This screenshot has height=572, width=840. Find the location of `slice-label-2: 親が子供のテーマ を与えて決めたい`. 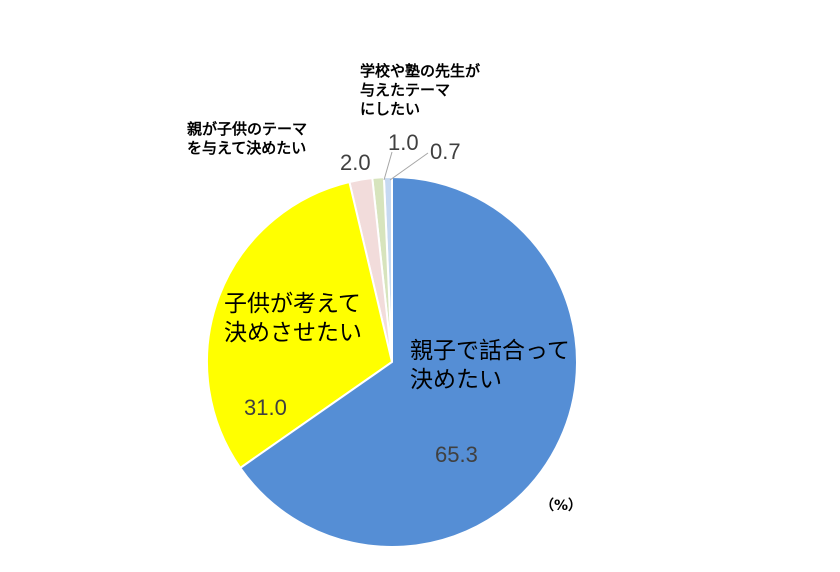

slice-label-2: 親が子供のテーマ を与えて決めたい is located at coordinates (247, 138).